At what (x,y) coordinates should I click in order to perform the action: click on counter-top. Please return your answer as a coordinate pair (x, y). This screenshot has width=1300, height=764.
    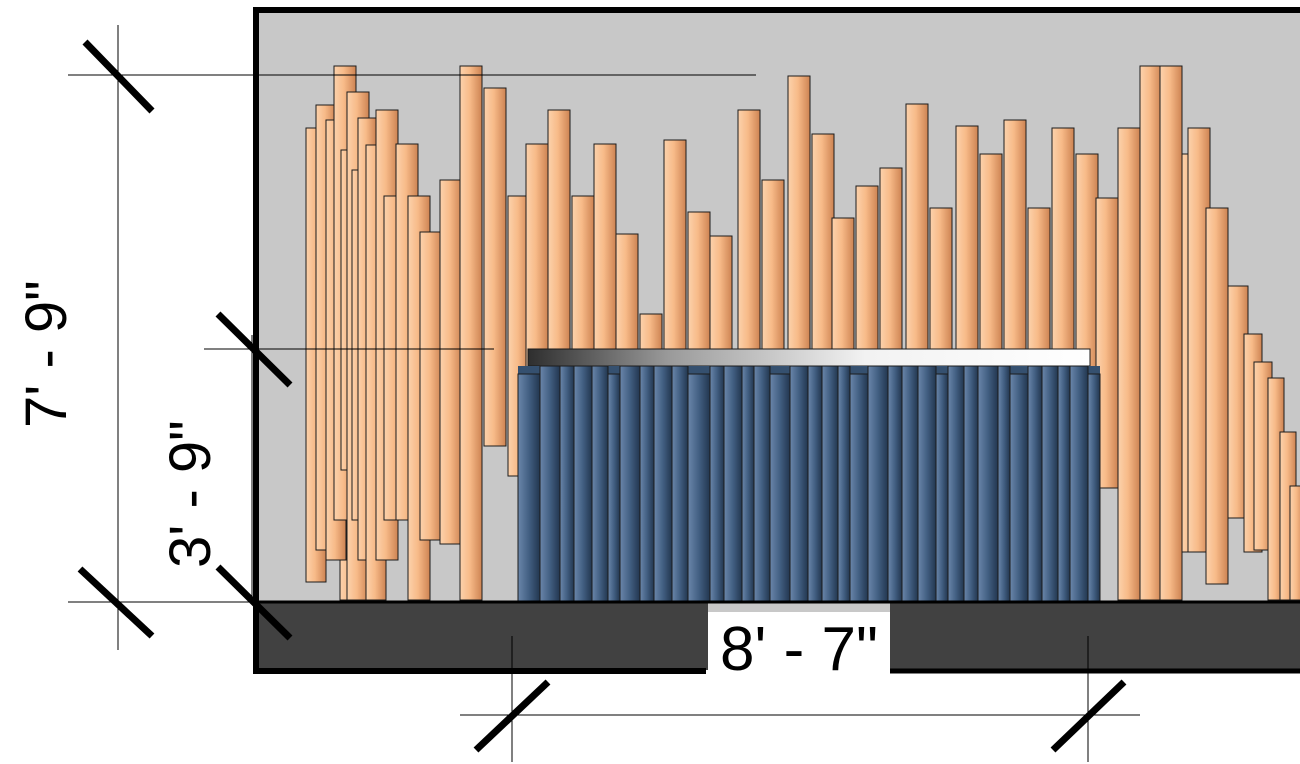
    Looking at the image, I should click on (809, 357).